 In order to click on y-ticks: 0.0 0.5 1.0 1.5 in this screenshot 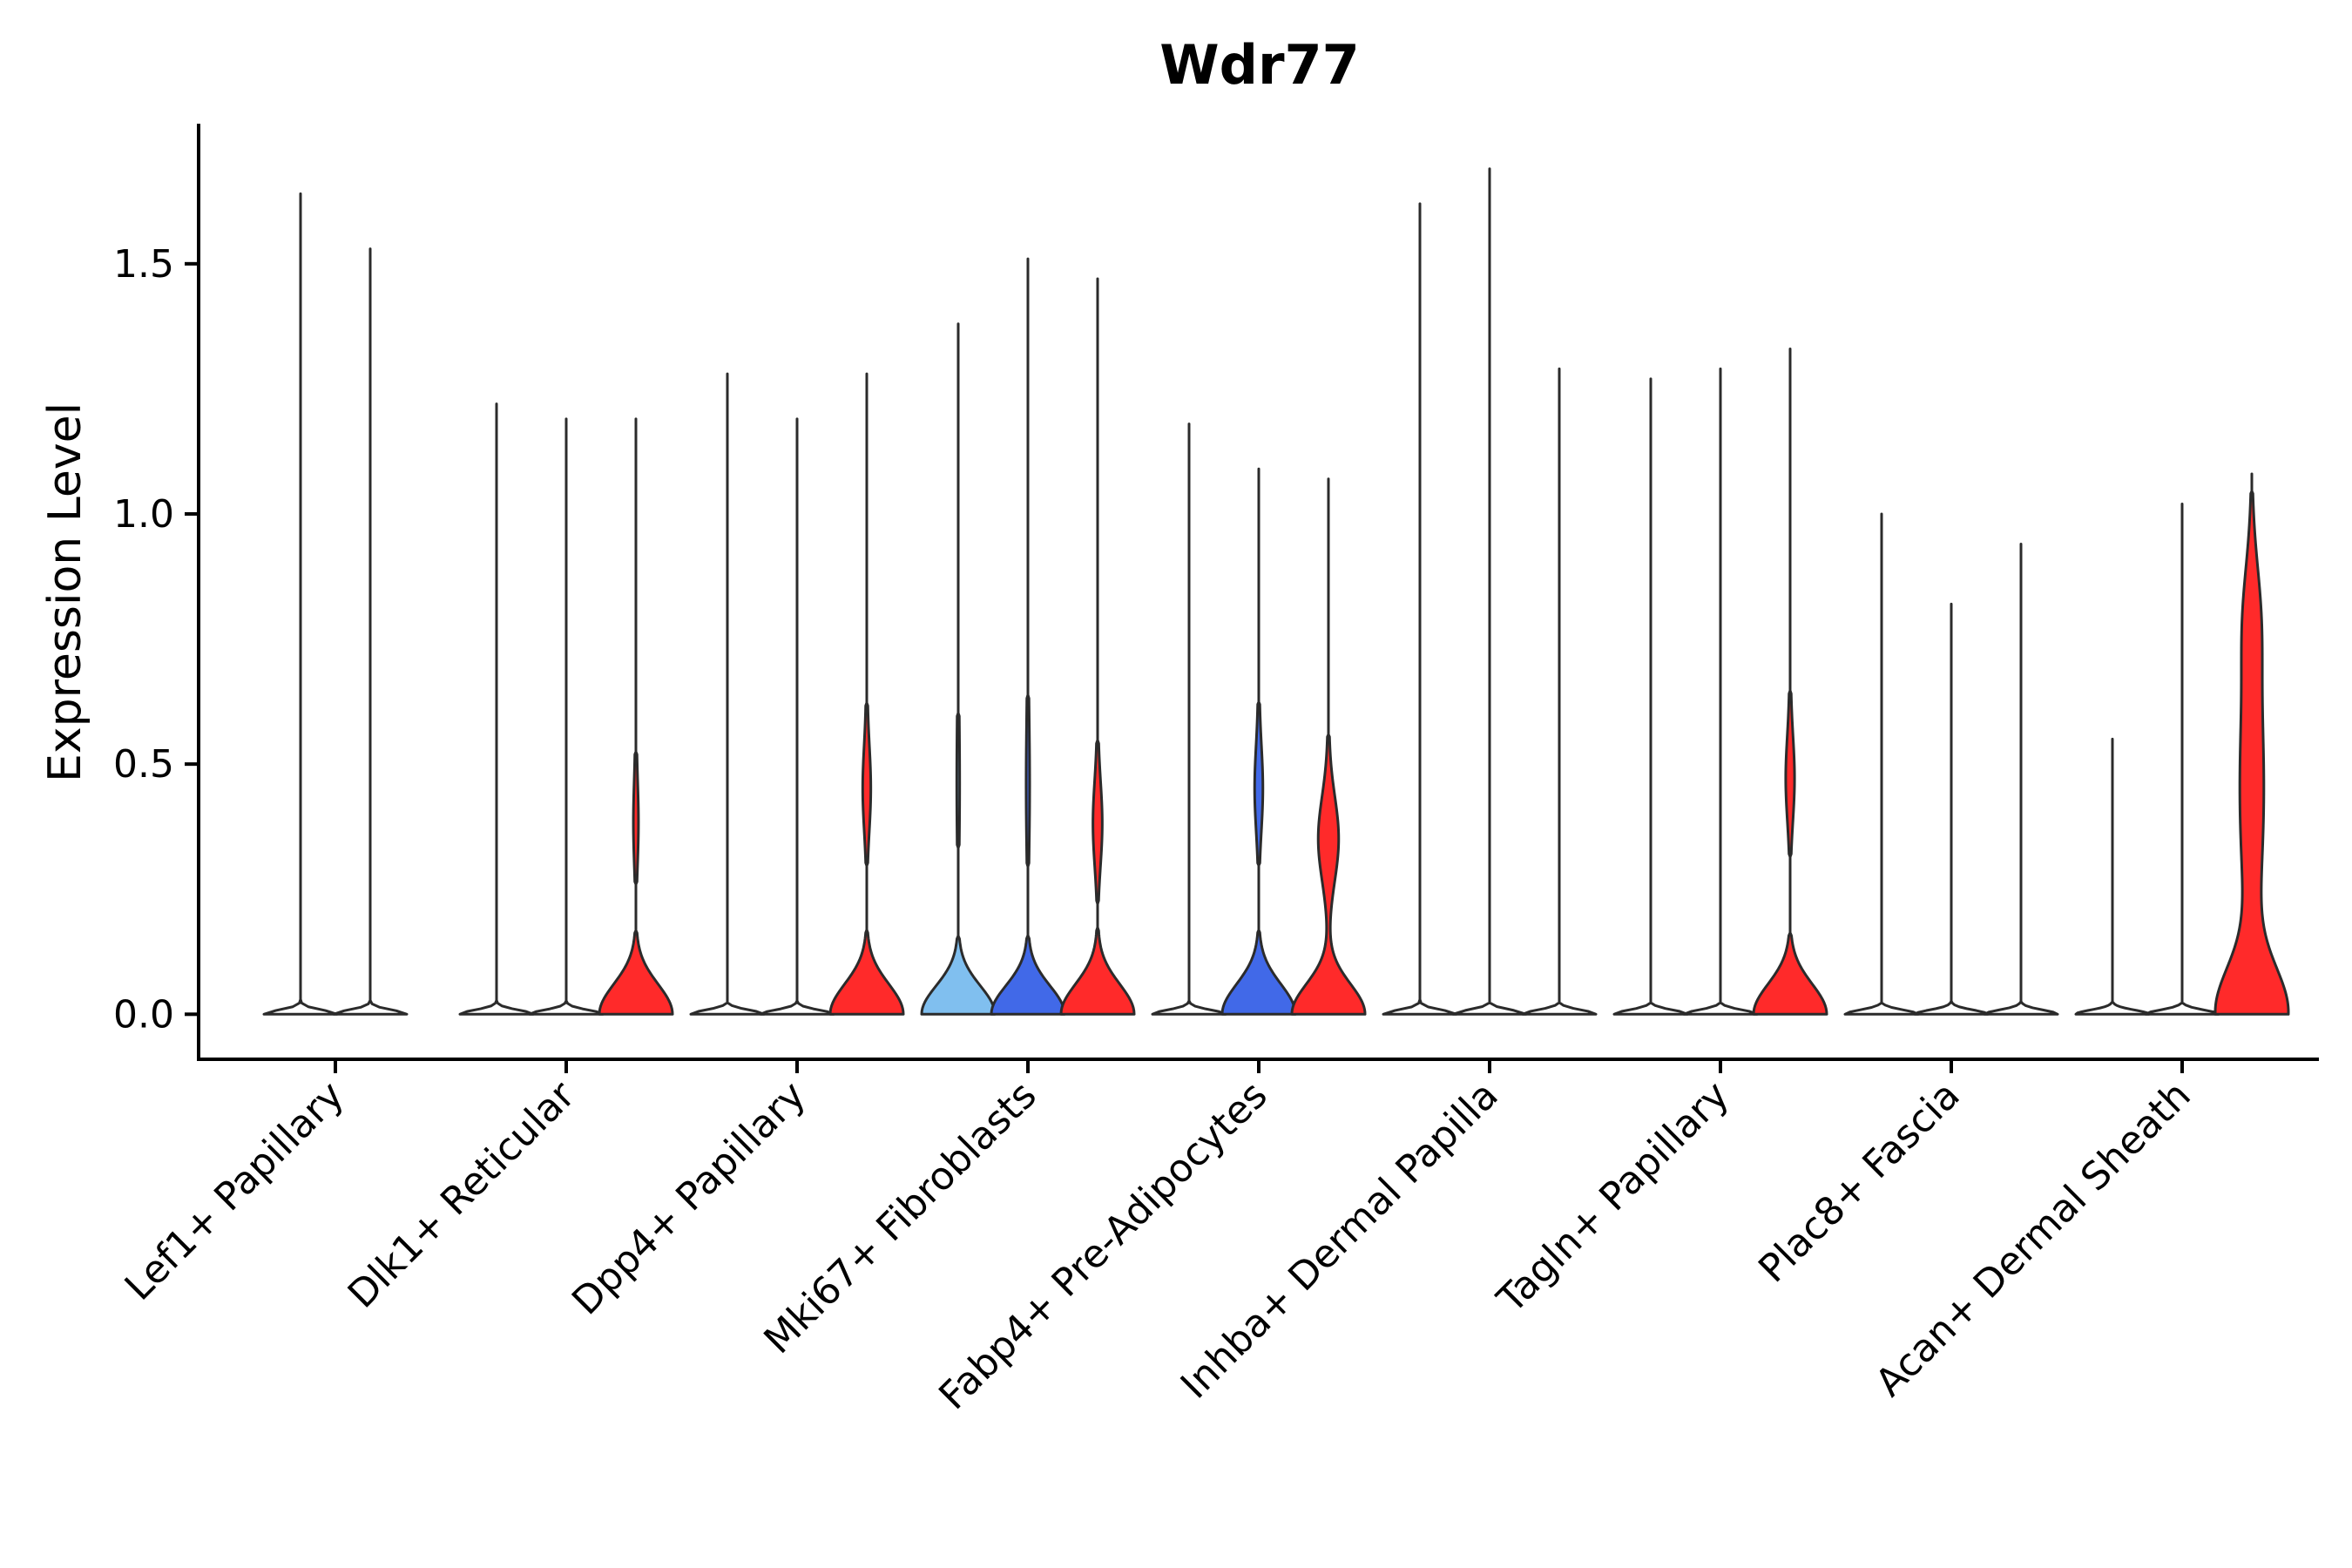, I will do `click(156, 639)`.